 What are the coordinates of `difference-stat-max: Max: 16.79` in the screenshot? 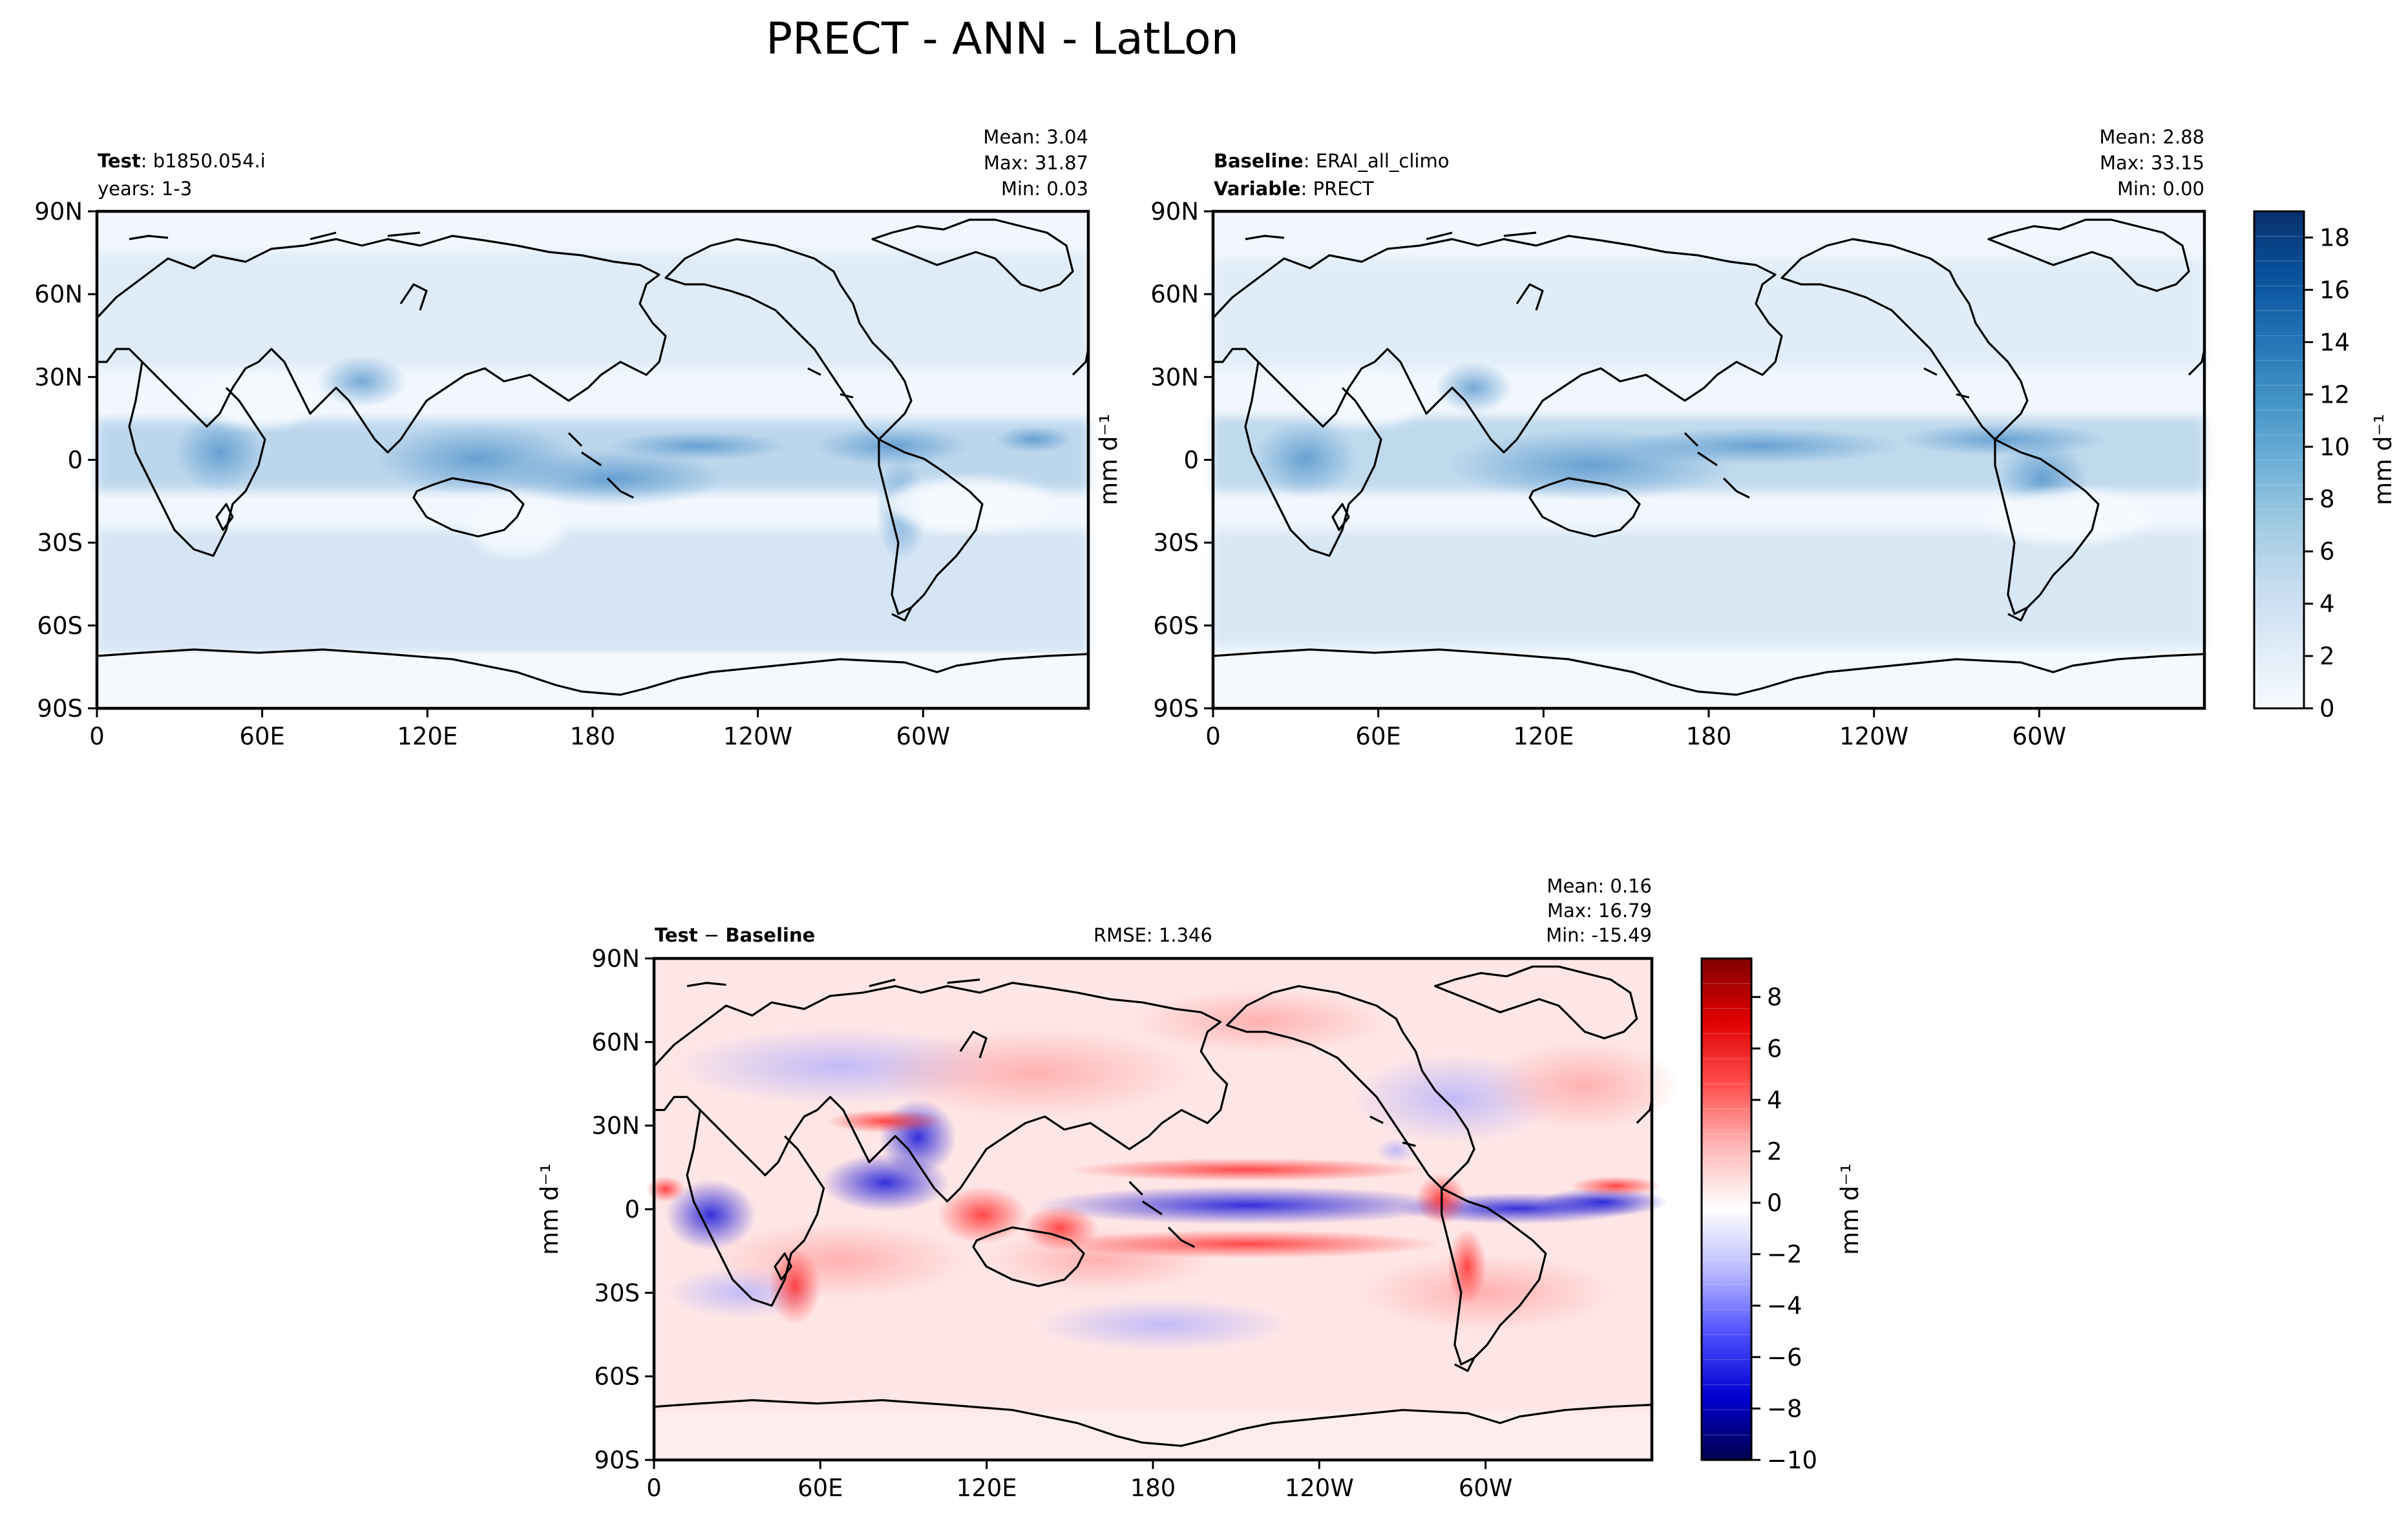 It's located at (1599, 911).